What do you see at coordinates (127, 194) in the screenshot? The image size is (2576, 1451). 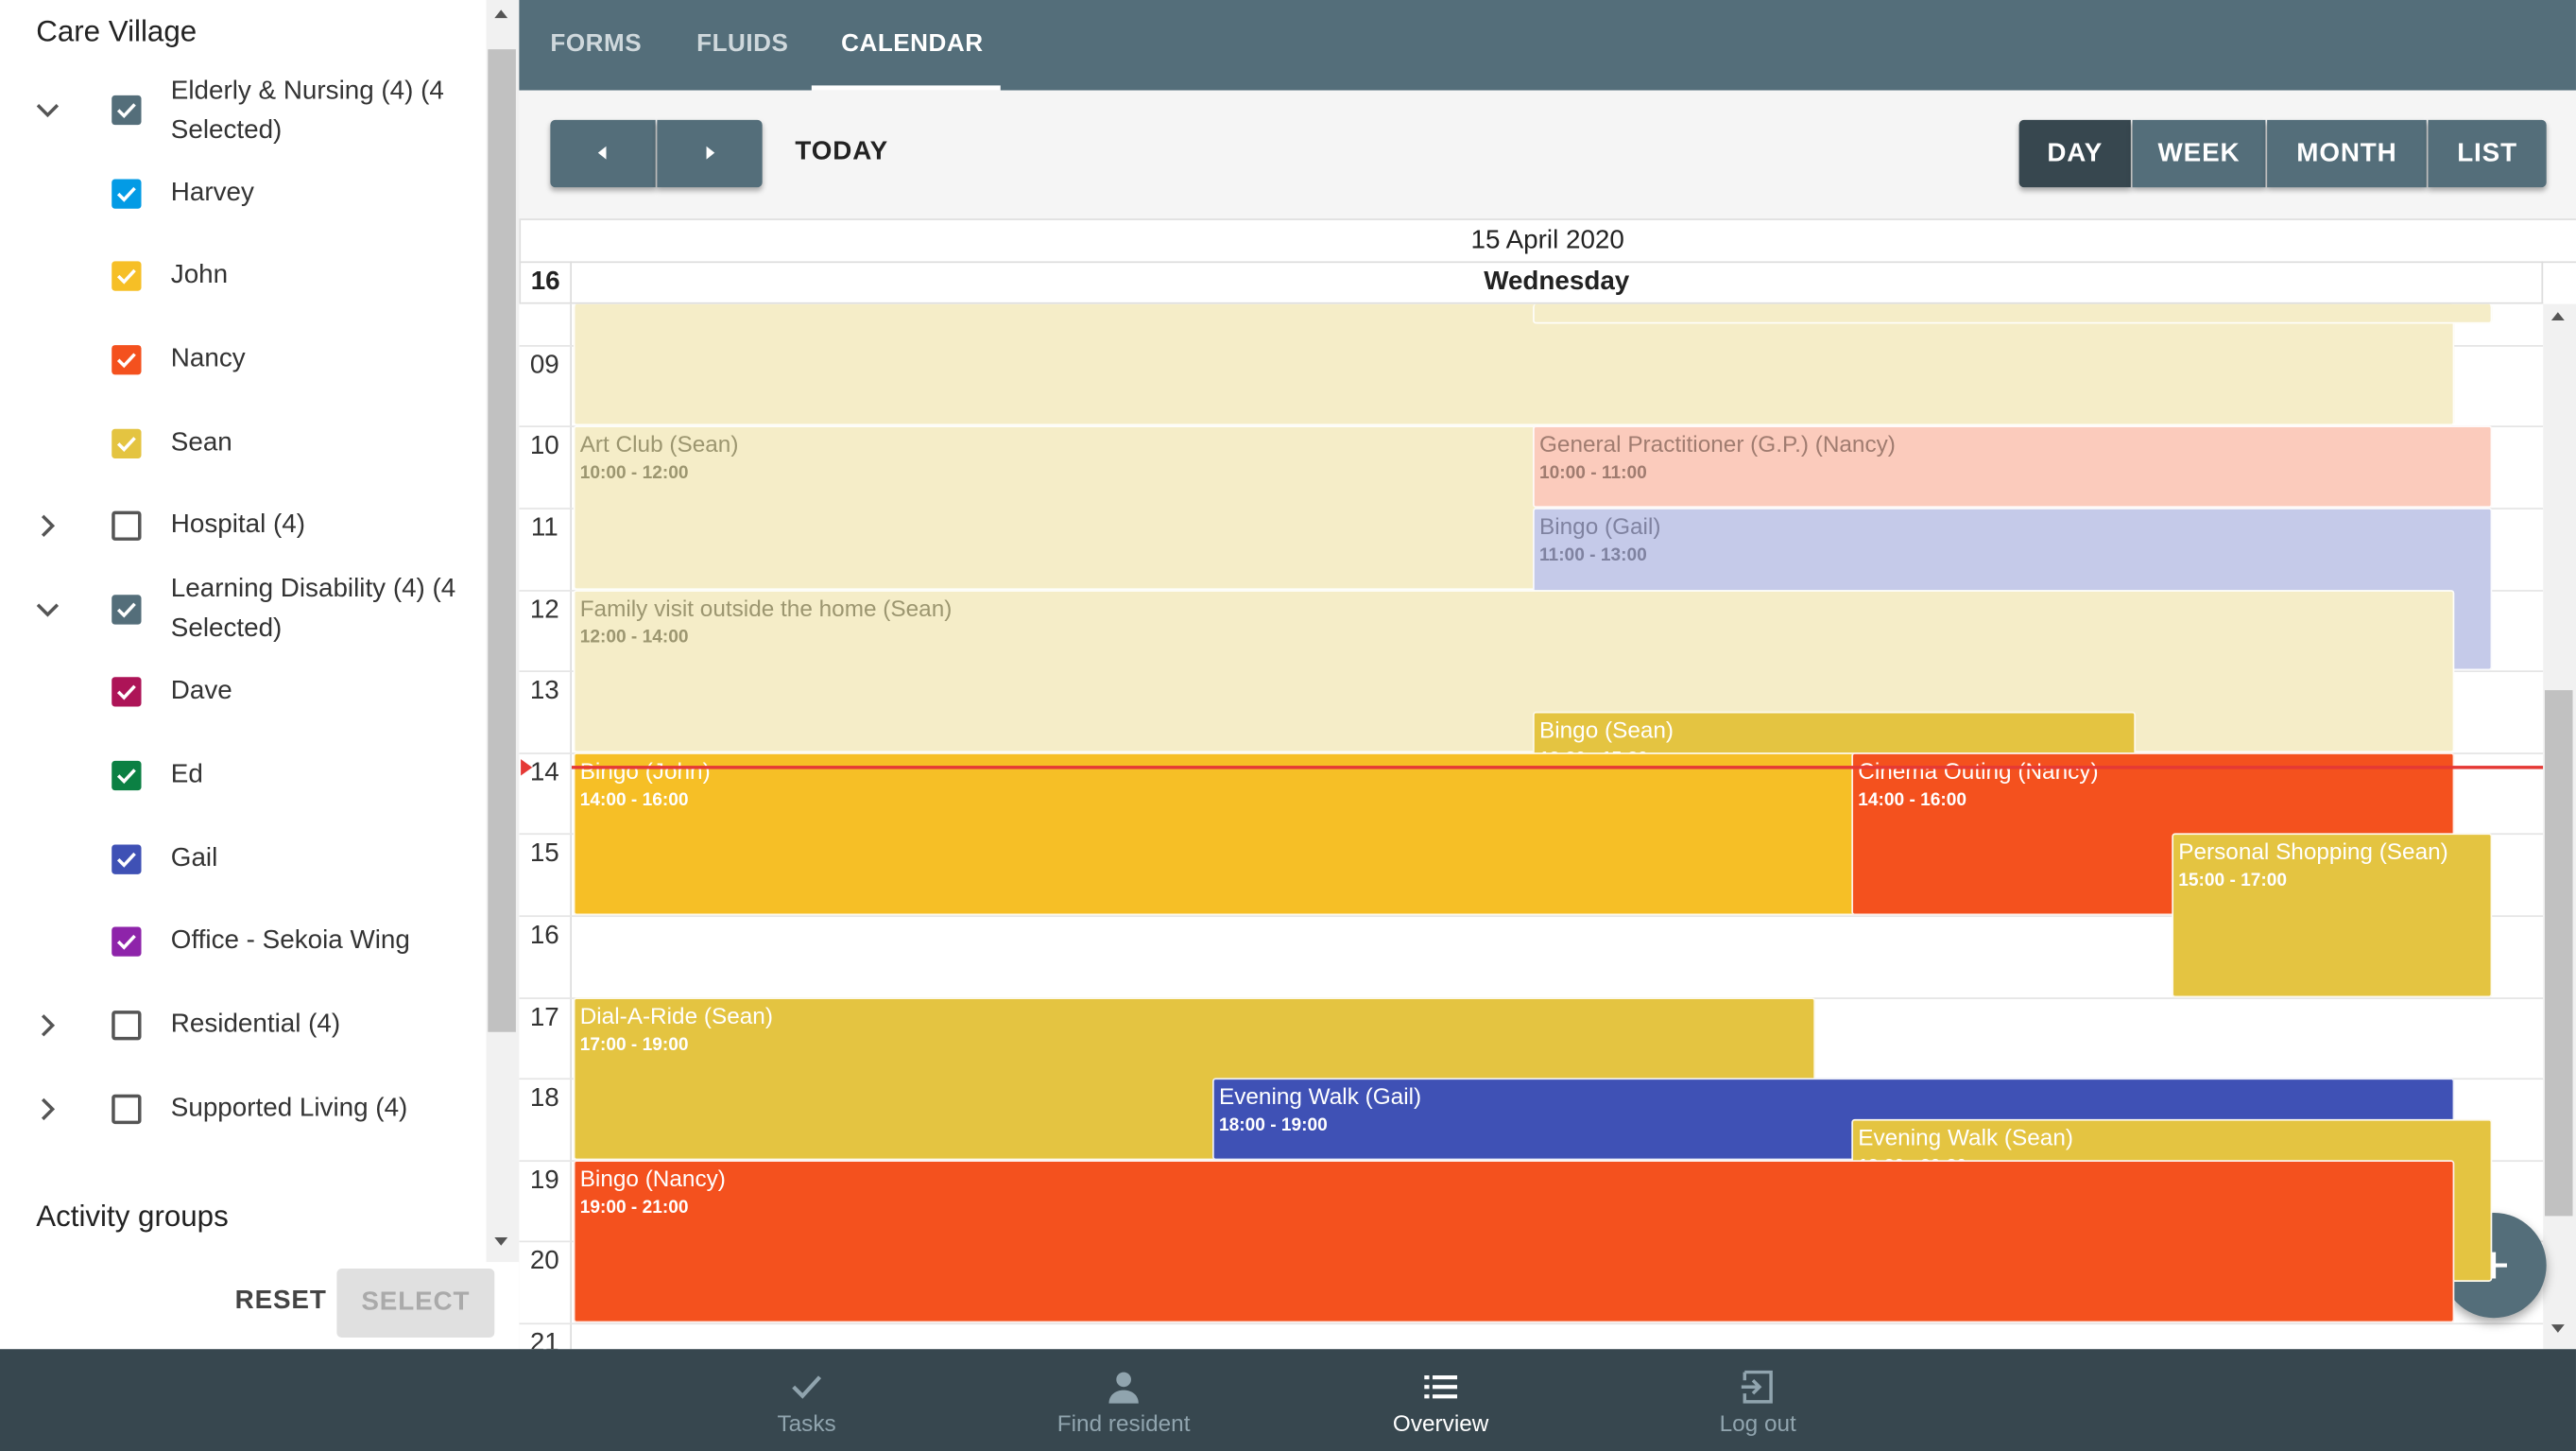 I see `checkbox-harvey` at bounding box center [127, 194].